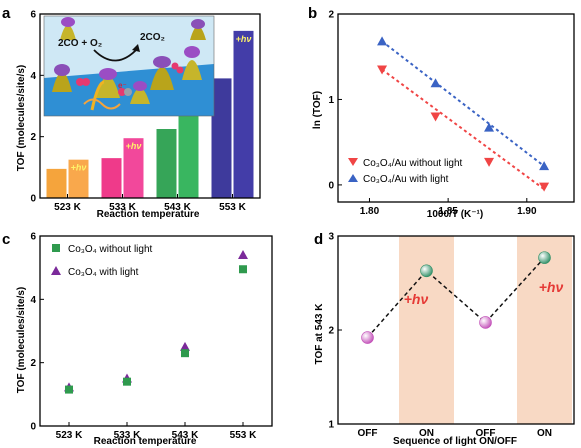 Image resolution: width=581 pixels, height=448 pixels. I want to click on ytick-label: 3, so click(331, 237).